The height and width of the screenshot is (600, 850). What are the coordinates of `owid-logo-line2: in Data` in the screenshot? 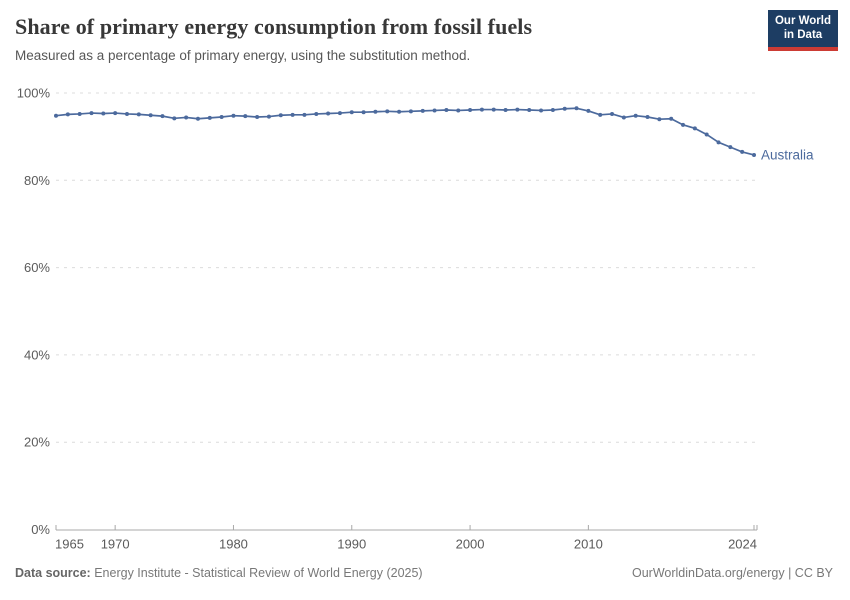 It's located at (803, 34).